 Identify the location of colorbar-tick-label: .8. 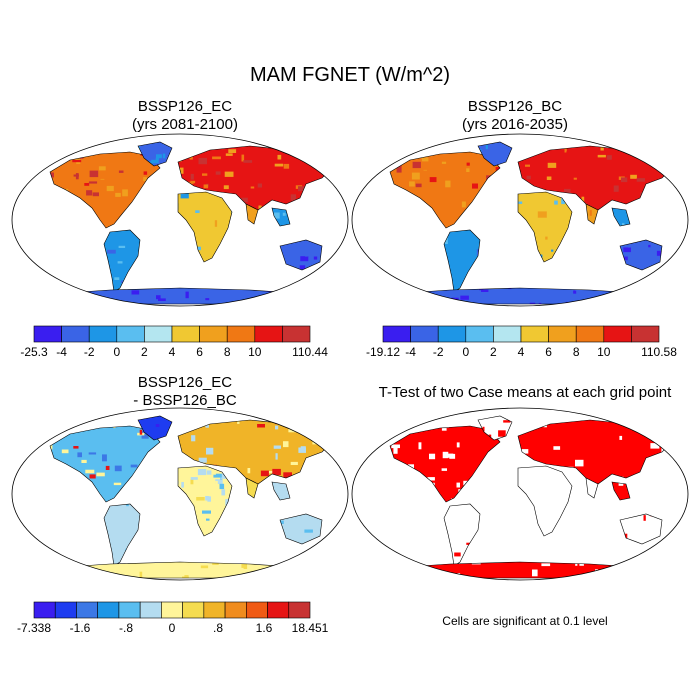
(218, 628).